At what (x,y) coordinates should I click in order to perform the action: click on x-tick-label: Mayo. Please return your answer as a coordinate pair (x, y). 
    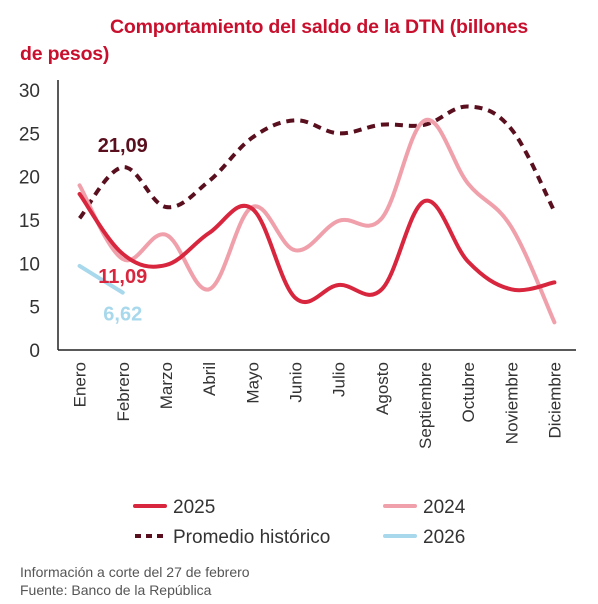
    Looking at the image, I should click on (252, 383).